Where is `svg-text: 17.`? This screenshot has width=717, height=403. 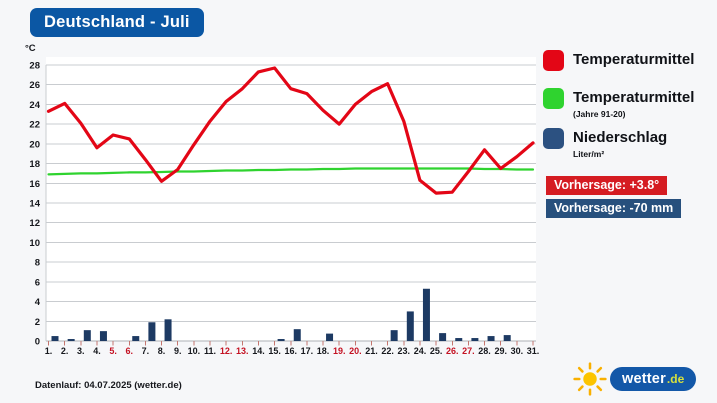 svg-text: 17. is located at coordinates (307, 351).